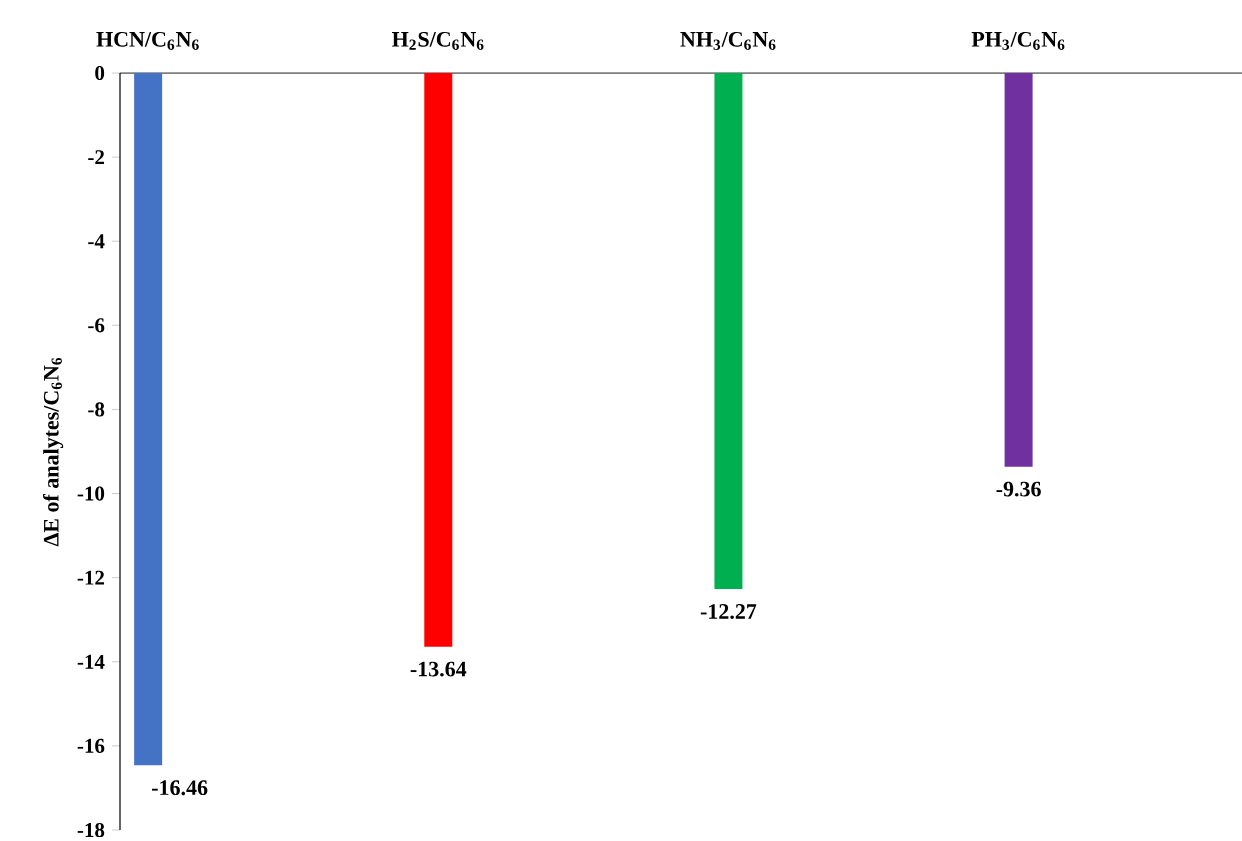 Image resolution: width=1242 pixels, height=841 pixels. I want to click on y-tick-label: -4, so click(96, 241).